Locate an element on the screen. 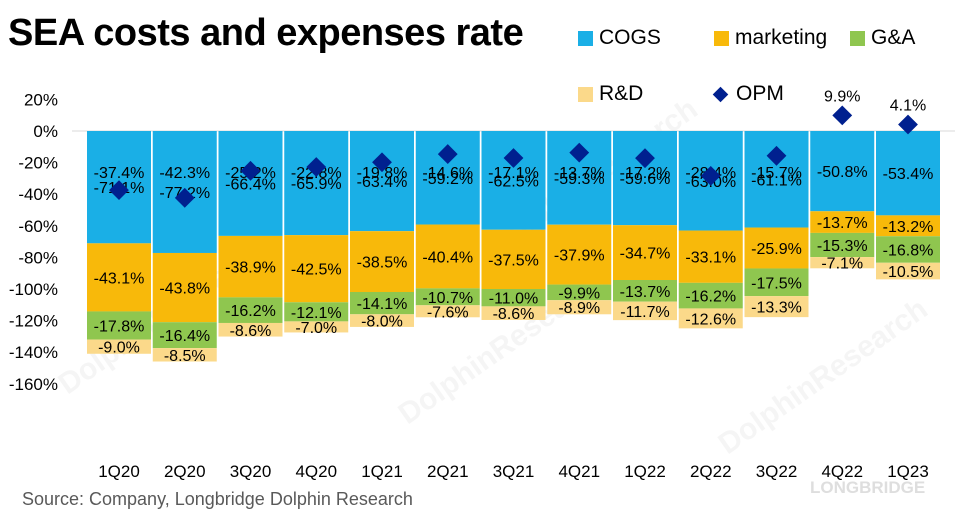 This screenshot has height=513, width=975. x-tick-label: 3Q20 is located at coordinates (251, 471).